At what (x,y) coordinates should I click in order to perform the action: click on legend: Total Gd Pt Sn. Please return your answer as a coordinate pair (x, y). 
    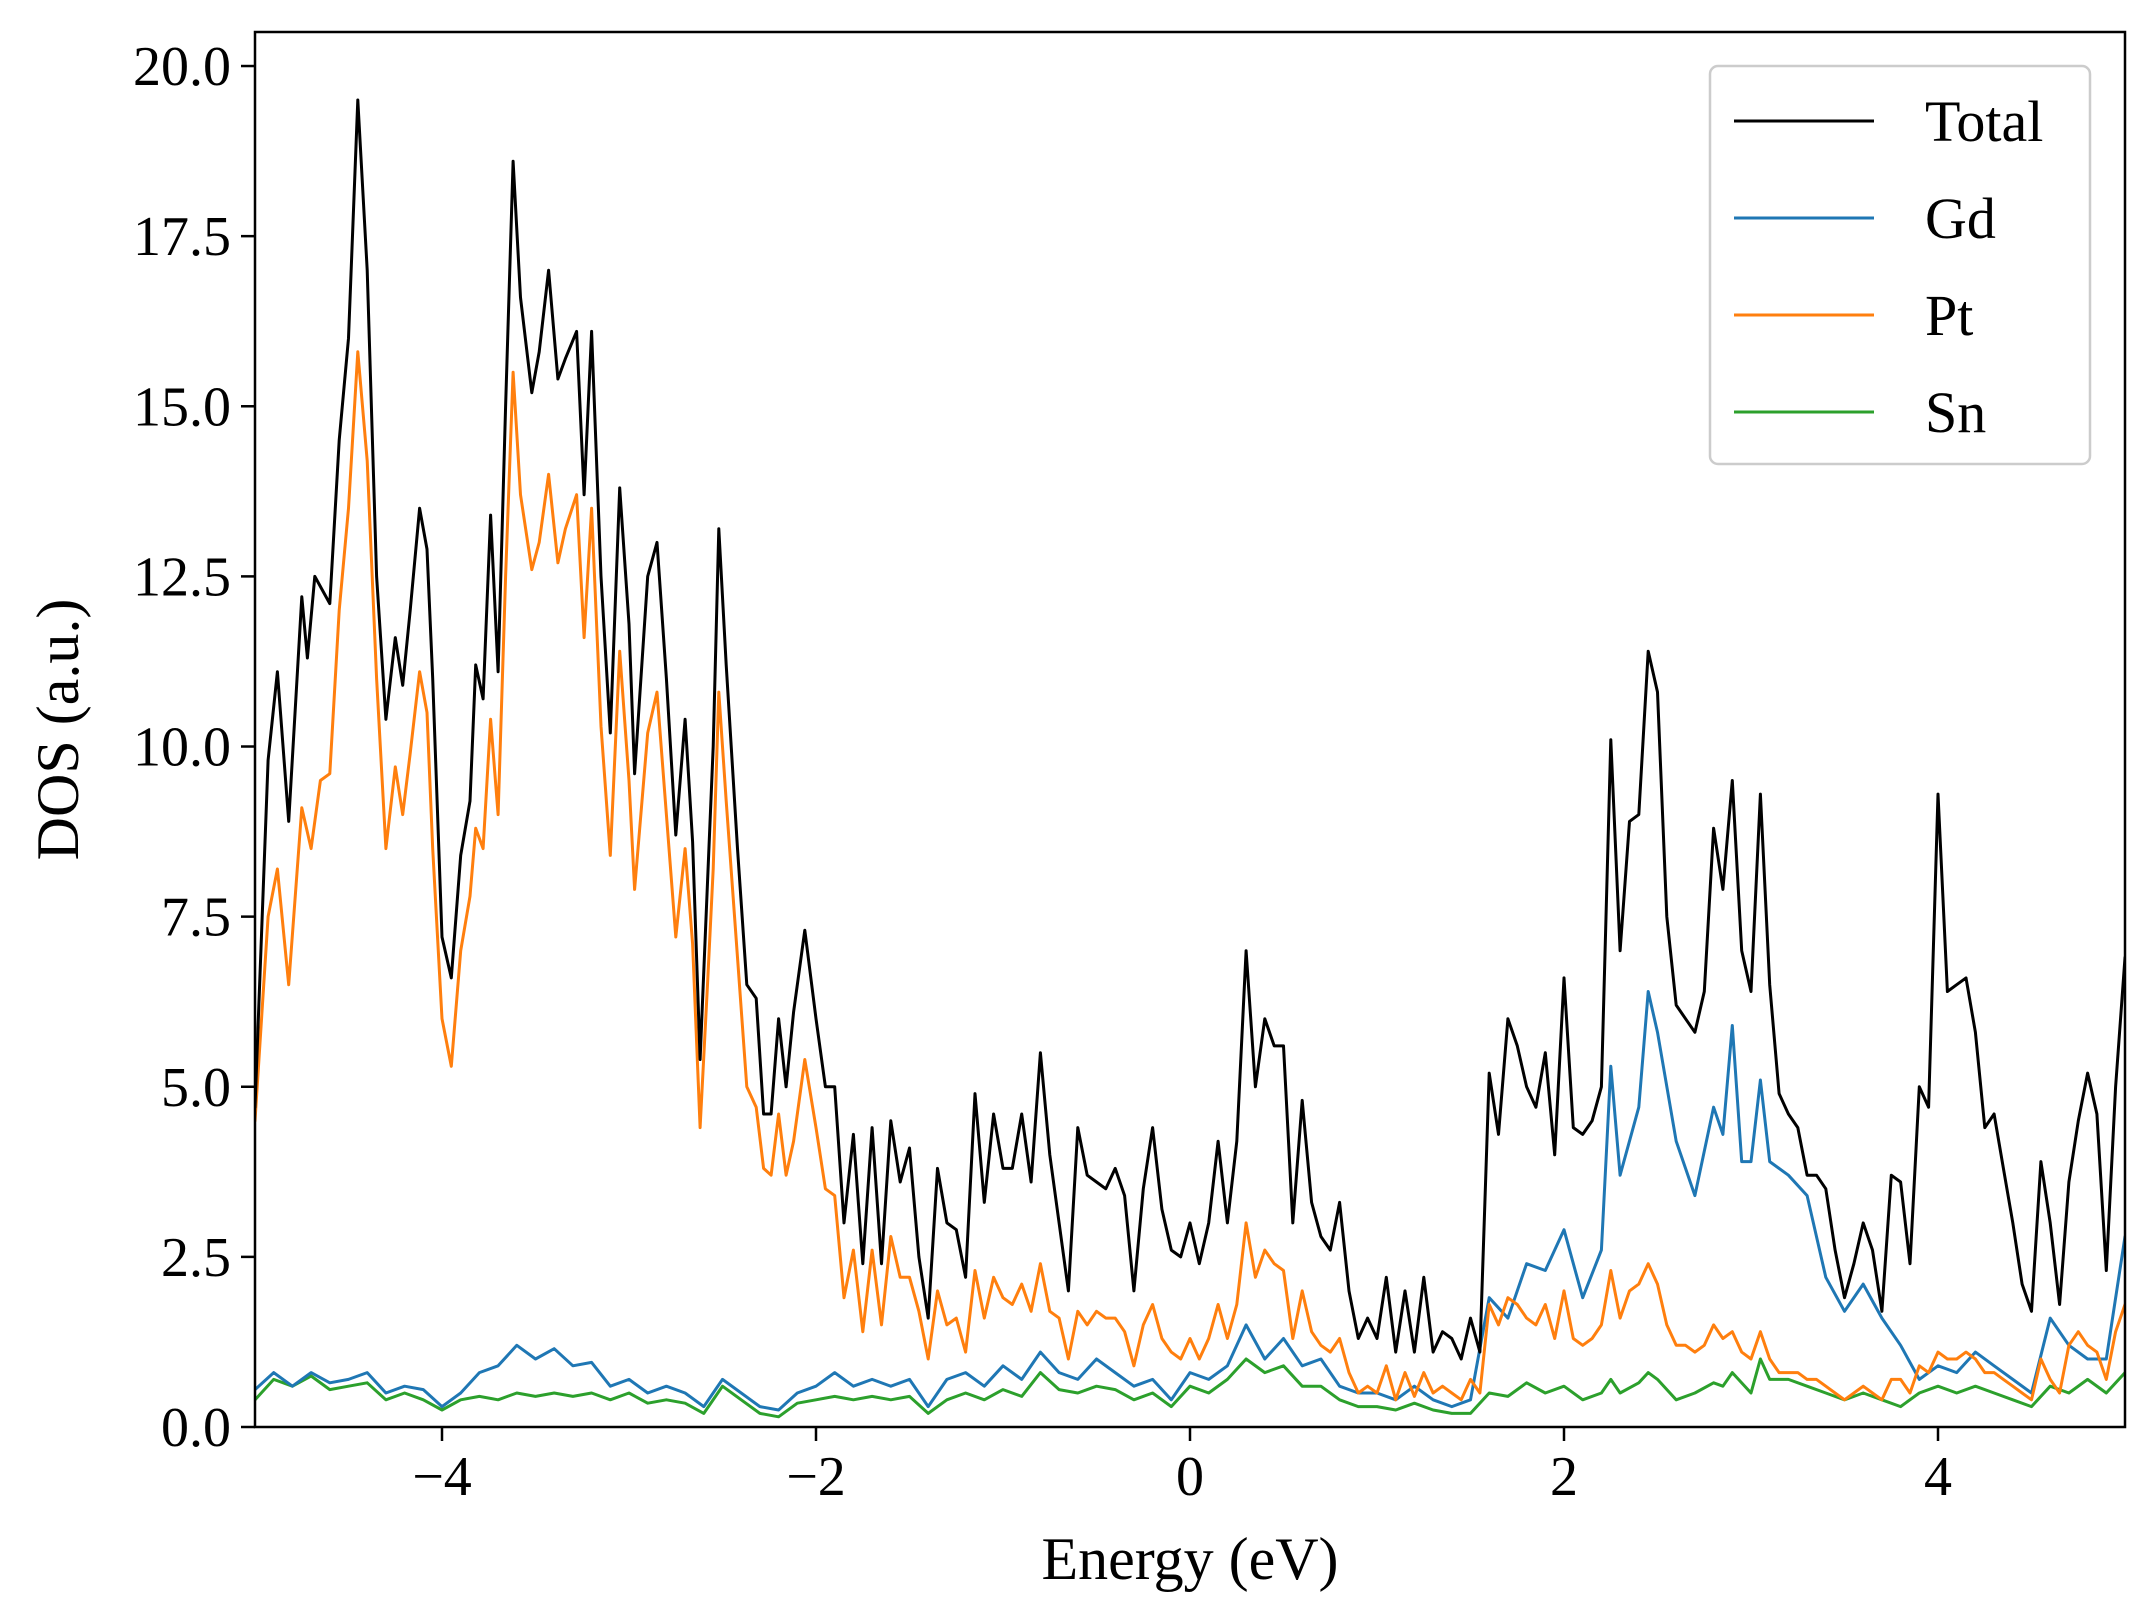
    Looking at the image, I should click on (1900, 265).